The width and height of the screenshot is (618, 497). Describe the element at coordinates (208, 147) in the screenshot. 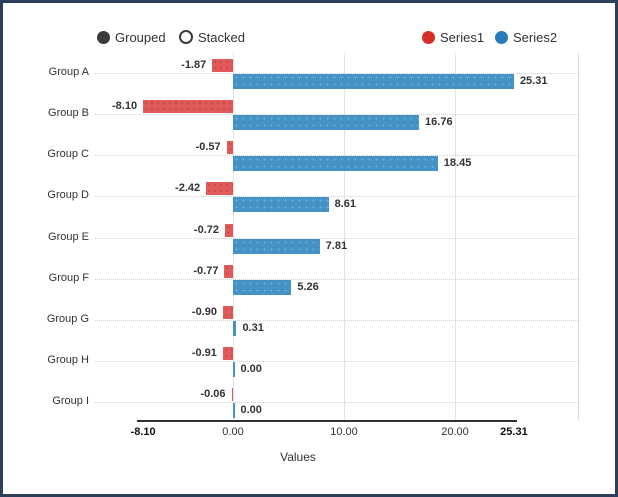

I see `bar-value-label: -0.57` at that location.